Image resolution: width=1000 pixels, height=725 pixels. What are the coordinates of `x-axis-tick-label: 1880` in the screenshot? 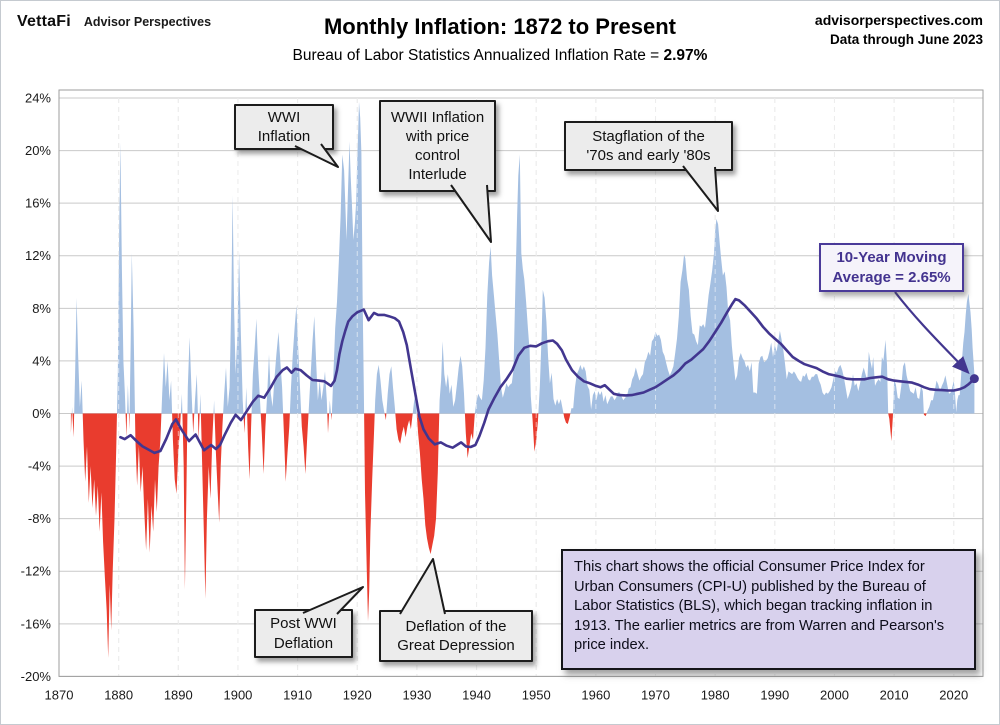 It's located at (118, 694).